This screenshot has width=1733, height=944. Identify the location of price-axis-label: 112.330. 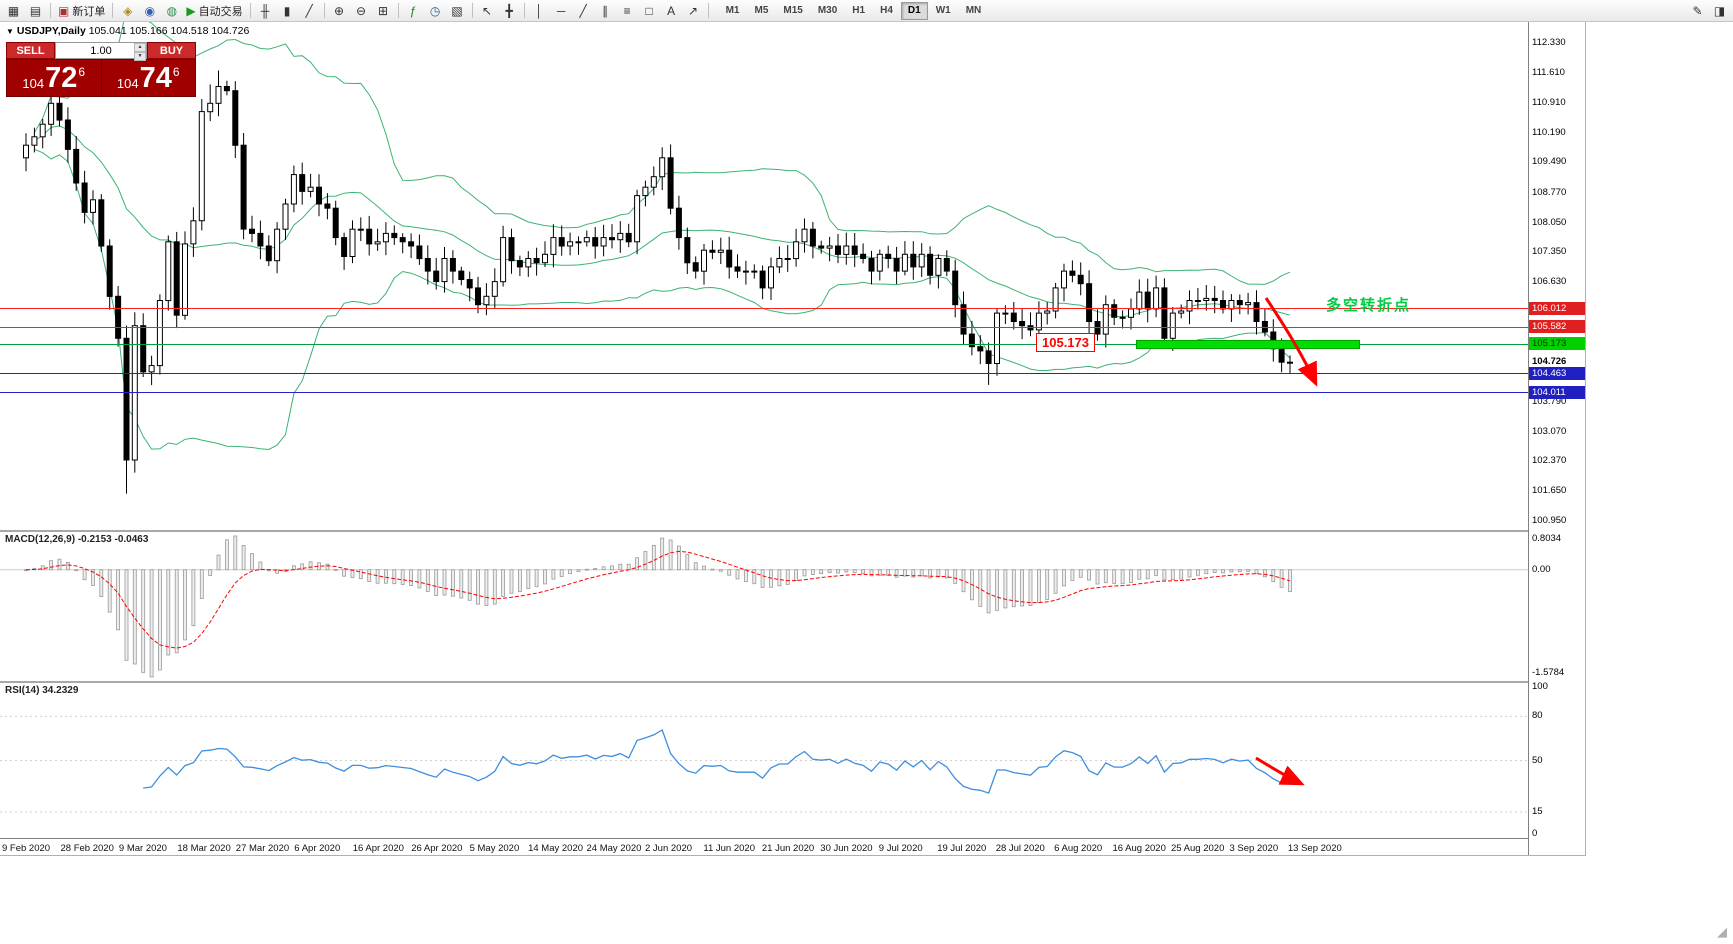
(1549, 43).